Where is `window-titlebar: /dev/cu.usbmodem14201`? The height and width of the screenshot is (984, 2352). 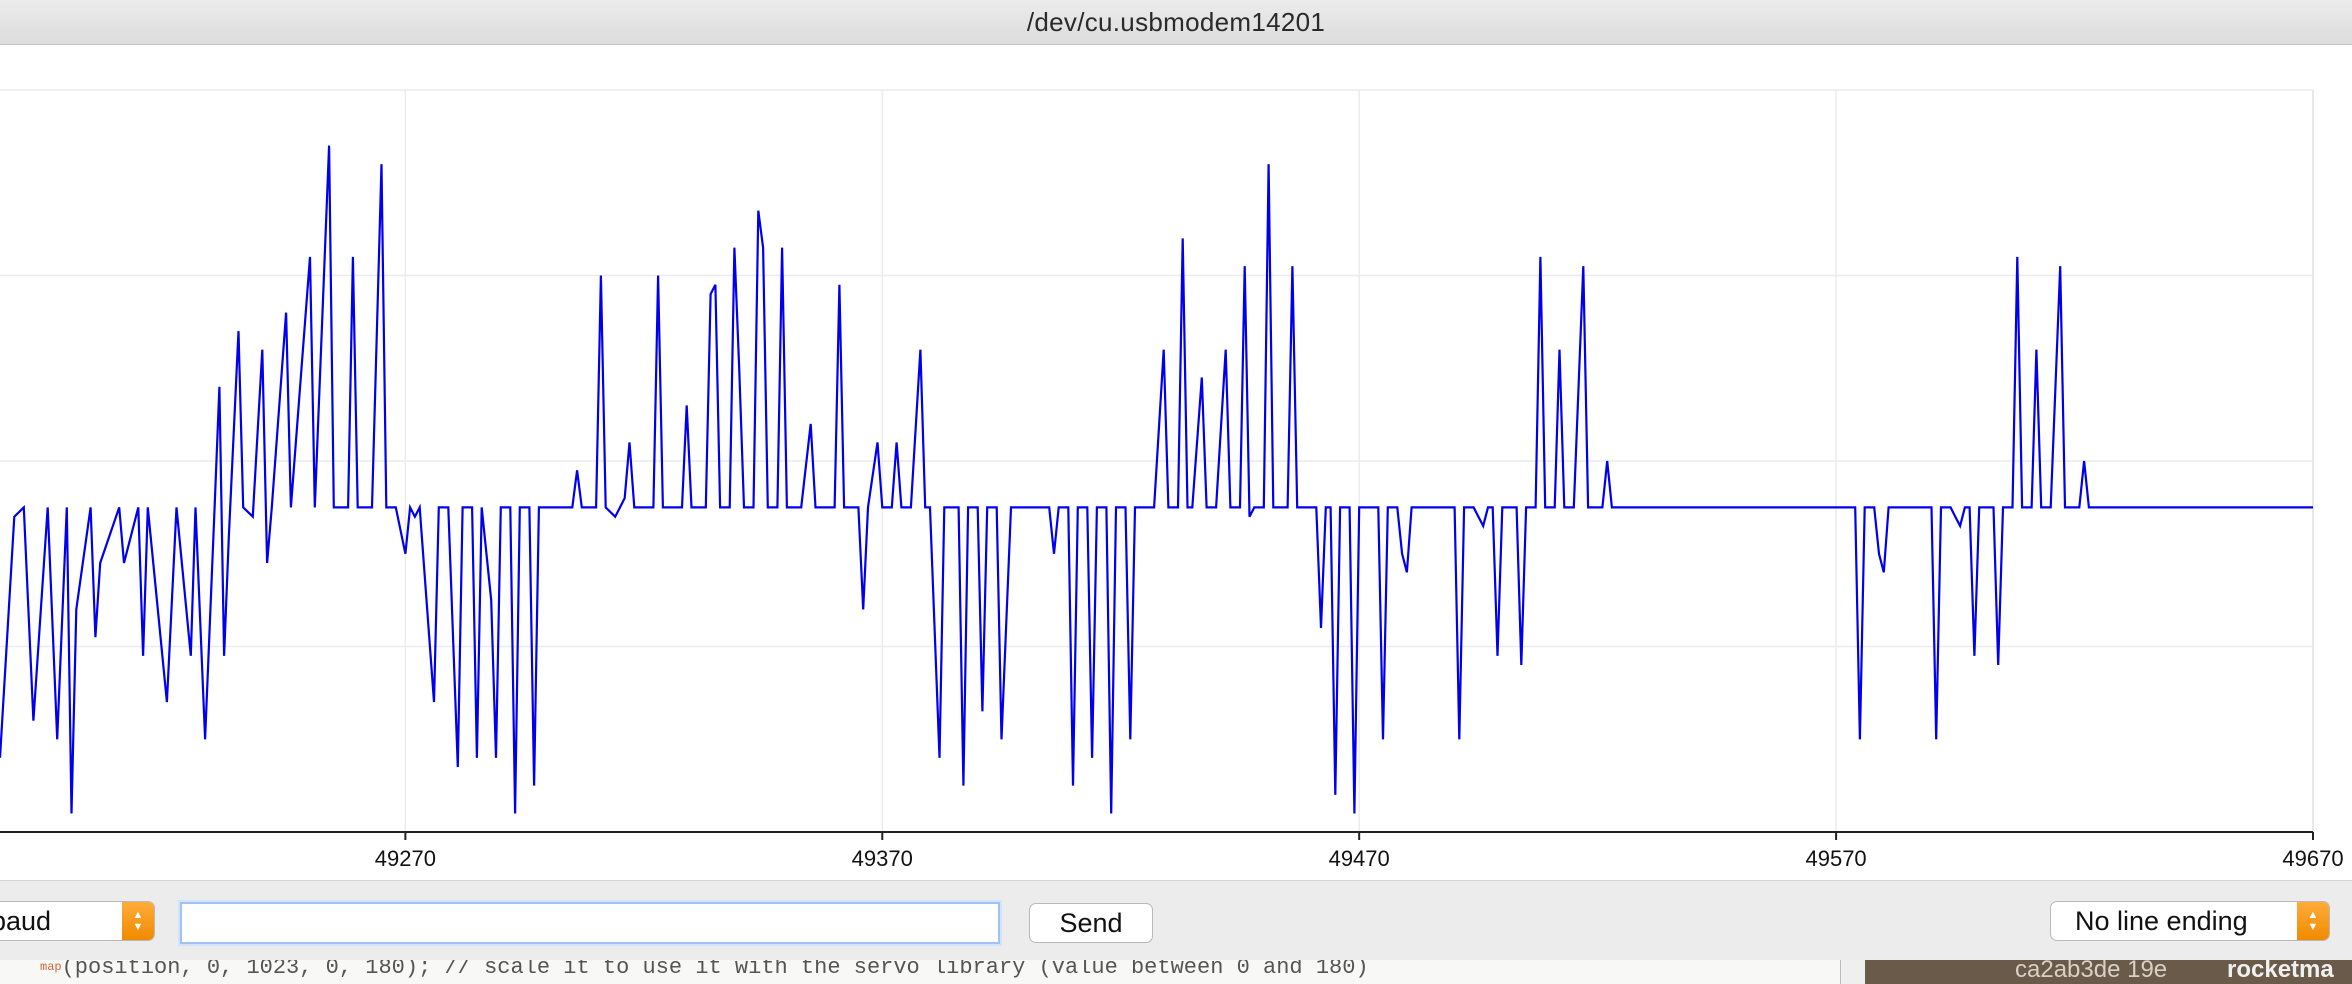 window-titlebar: /dev/cu.usbmodem14201 is located at coordinates (1176, 22).